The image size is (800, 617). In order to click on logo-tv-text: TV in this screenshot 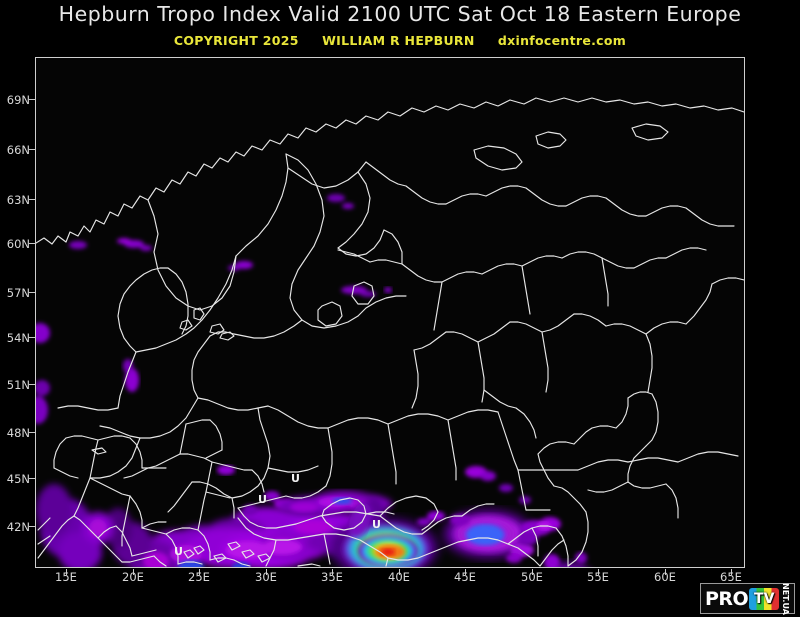, I will do `click(764, 598)`.